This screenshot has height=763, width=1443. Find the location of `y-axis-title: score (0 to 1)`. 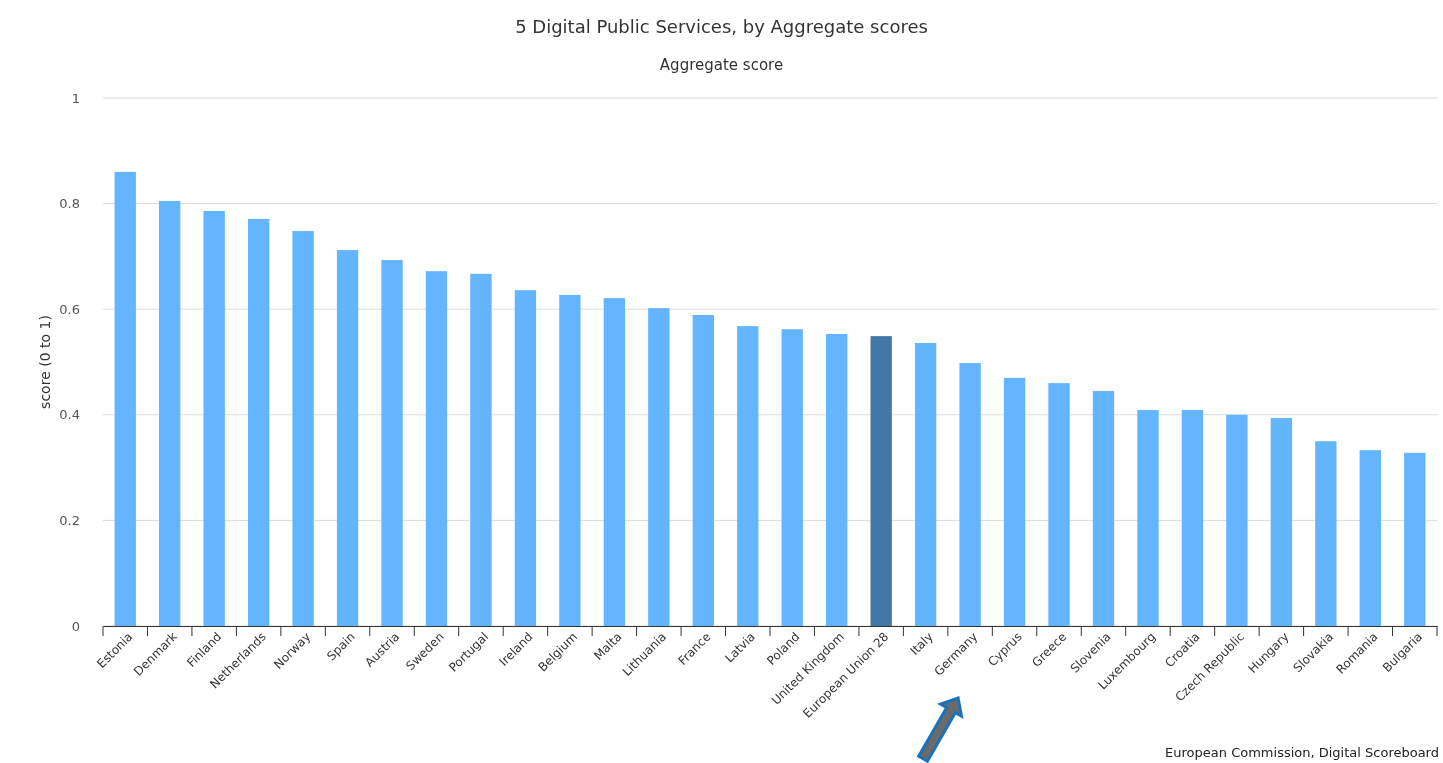

y-axis-title: score (0 to 1) is located at coordinates (45, 362).